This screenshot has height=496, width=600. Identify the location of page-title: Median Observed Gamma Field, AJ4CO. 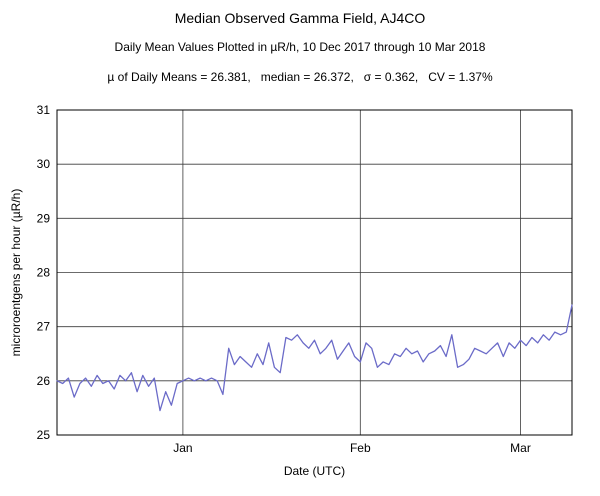
(300, 18).